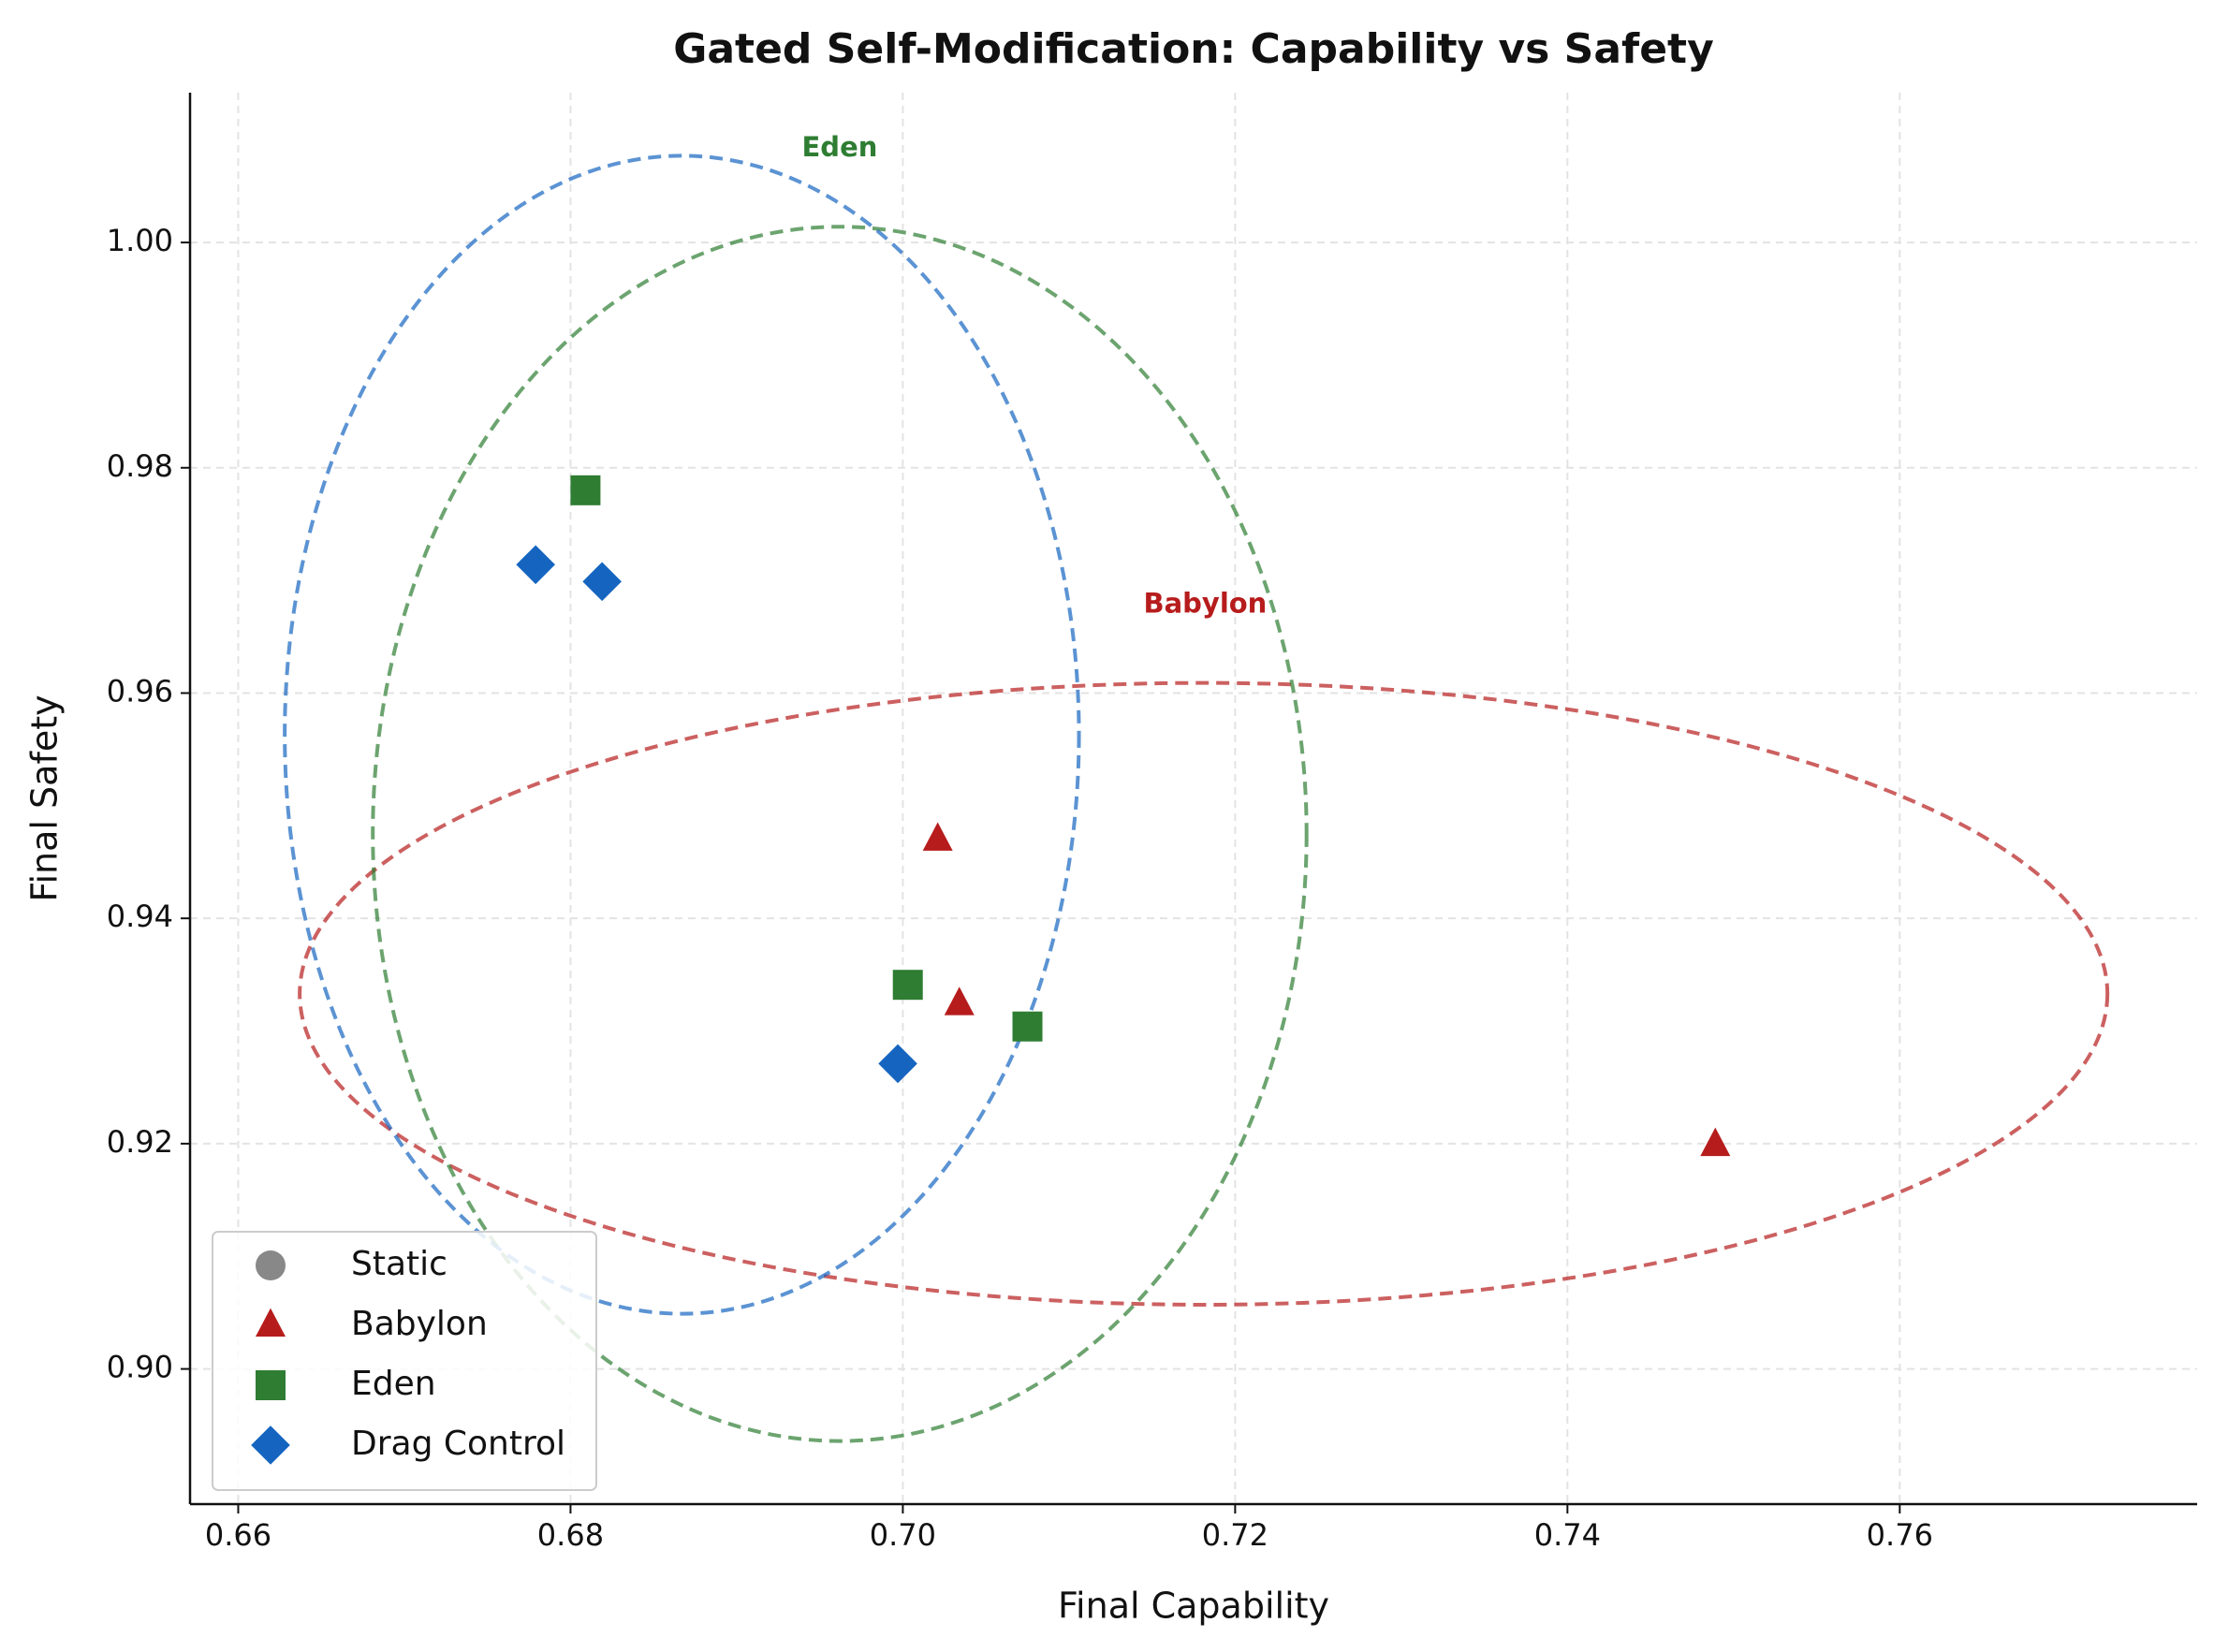  Describe the element at coordinates (1193, 1607) in the screenshot. I see `x-axis-label: Final Capability` at that location.